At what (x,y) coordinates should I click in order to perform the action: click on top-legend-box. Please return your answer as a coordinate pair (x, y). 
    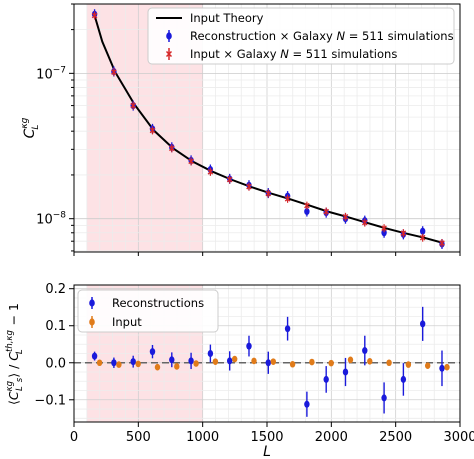
    Looking at the image, I should click on (301, 36).